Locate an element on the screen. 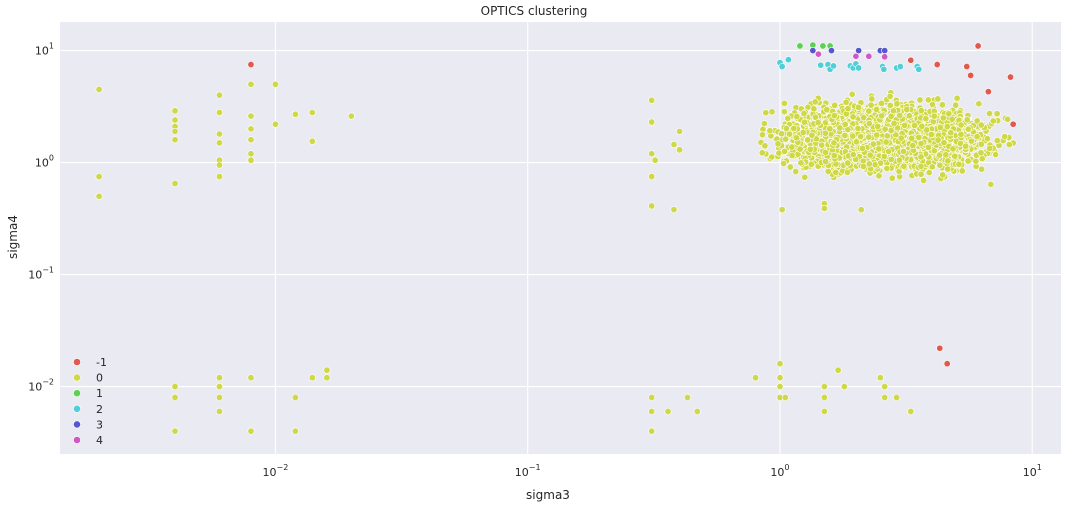 The image size is (1068, 507). y-tick-label: 10¹ is located at coordinates (44, 50).